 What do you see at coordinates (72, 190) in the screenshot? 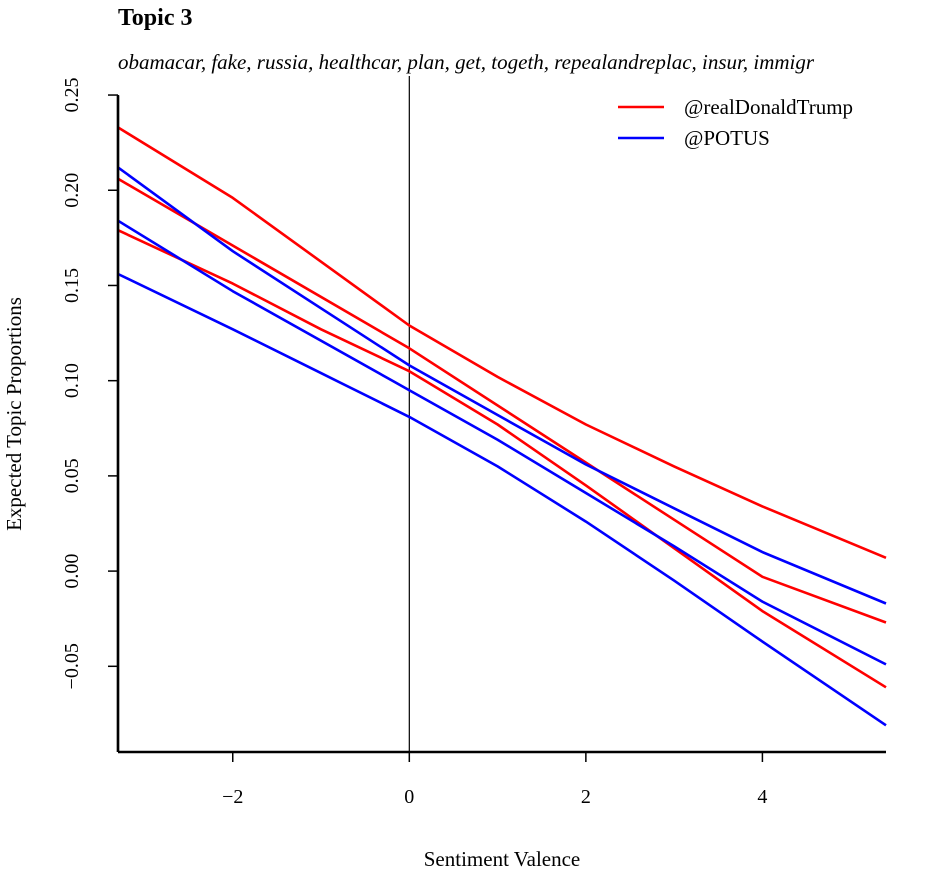
I see `y-tick-label: 0.20` at bounding box center [72, 190].